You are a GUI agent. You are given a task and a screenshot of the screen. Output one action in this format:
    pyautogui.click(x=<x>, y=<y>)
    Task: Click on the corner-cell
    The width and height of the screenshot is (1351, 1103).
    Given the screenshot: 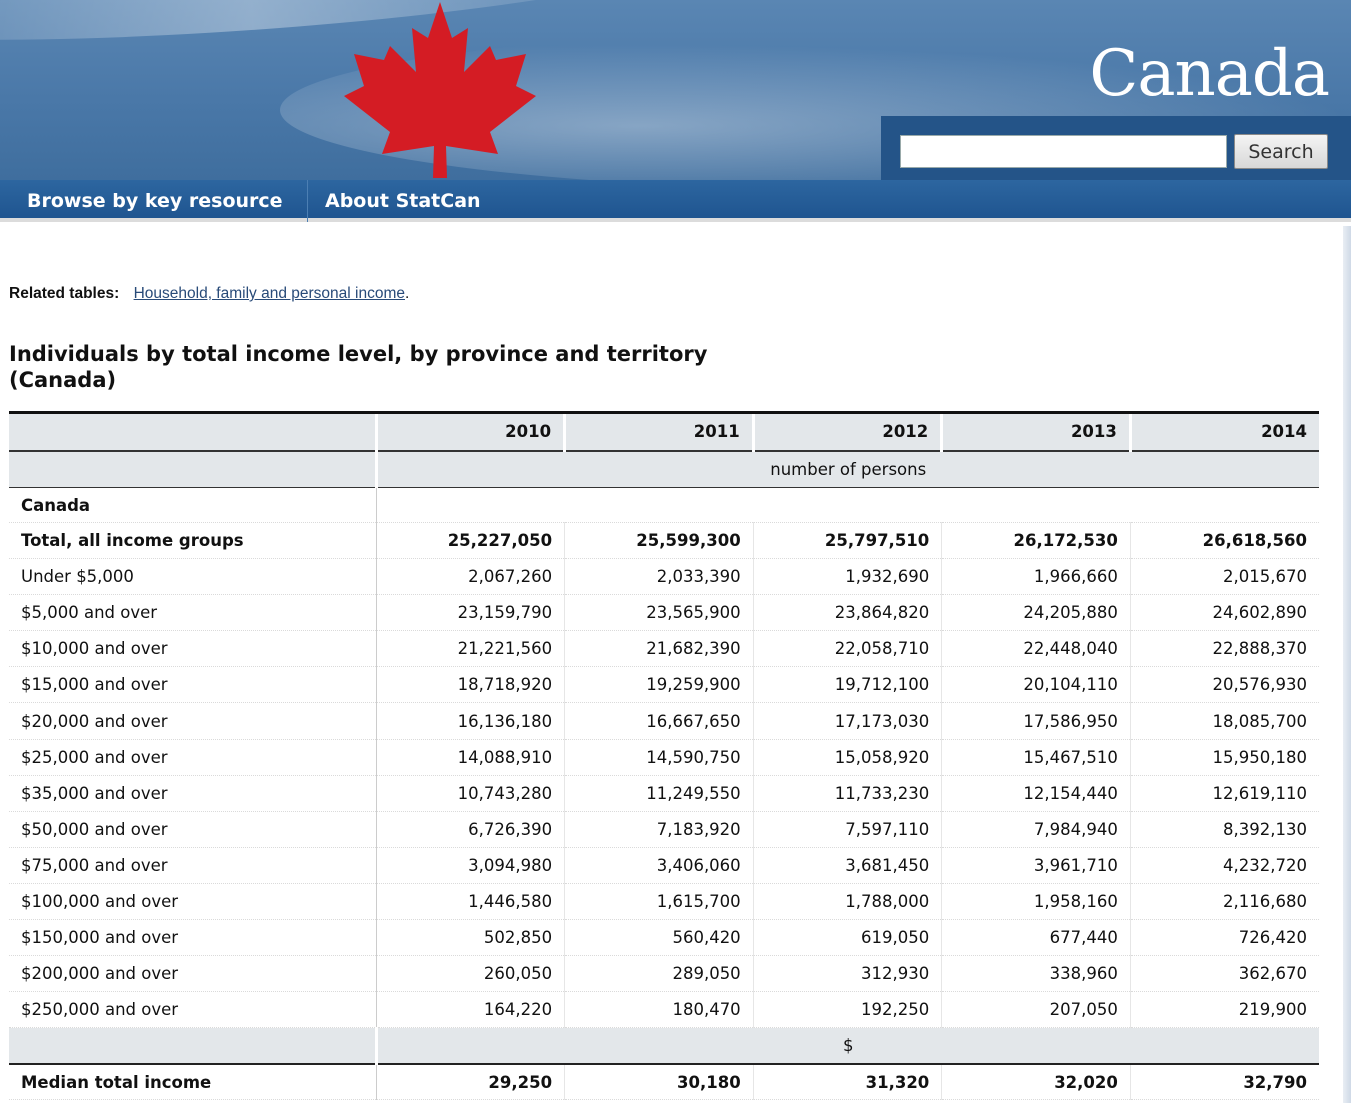 What is the action you would take?
    pyautogui.click(x=192, y=431)
    